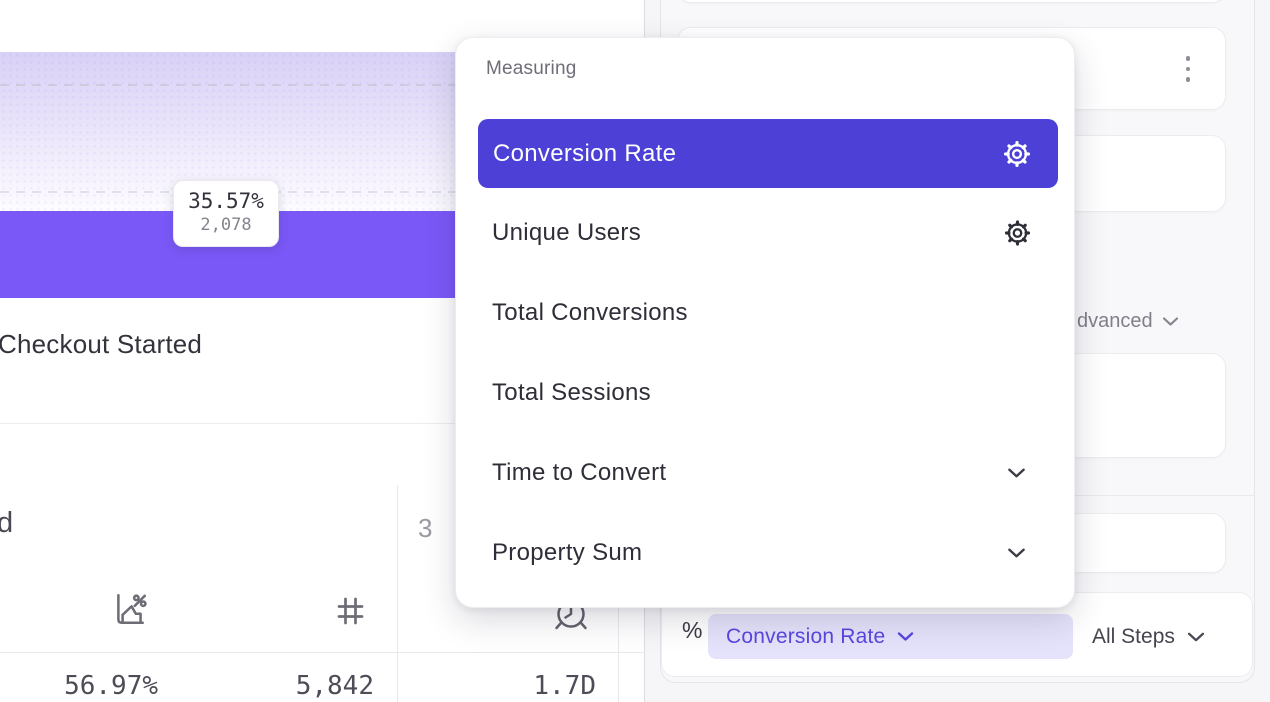  I want to click on steps-selector-label: All Steps, so click(1133, 636).